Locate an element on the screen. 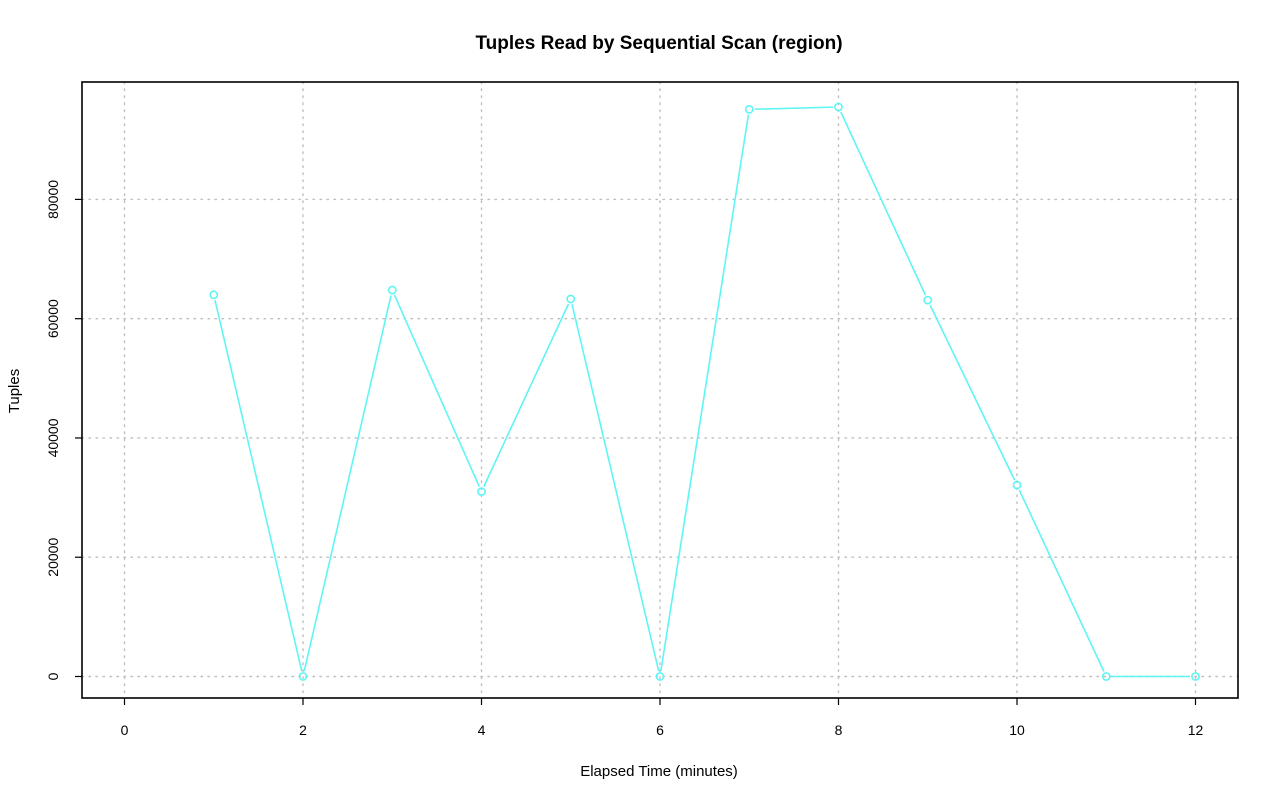  y-tick-label: 20000 is located at coordinates (53, 557).